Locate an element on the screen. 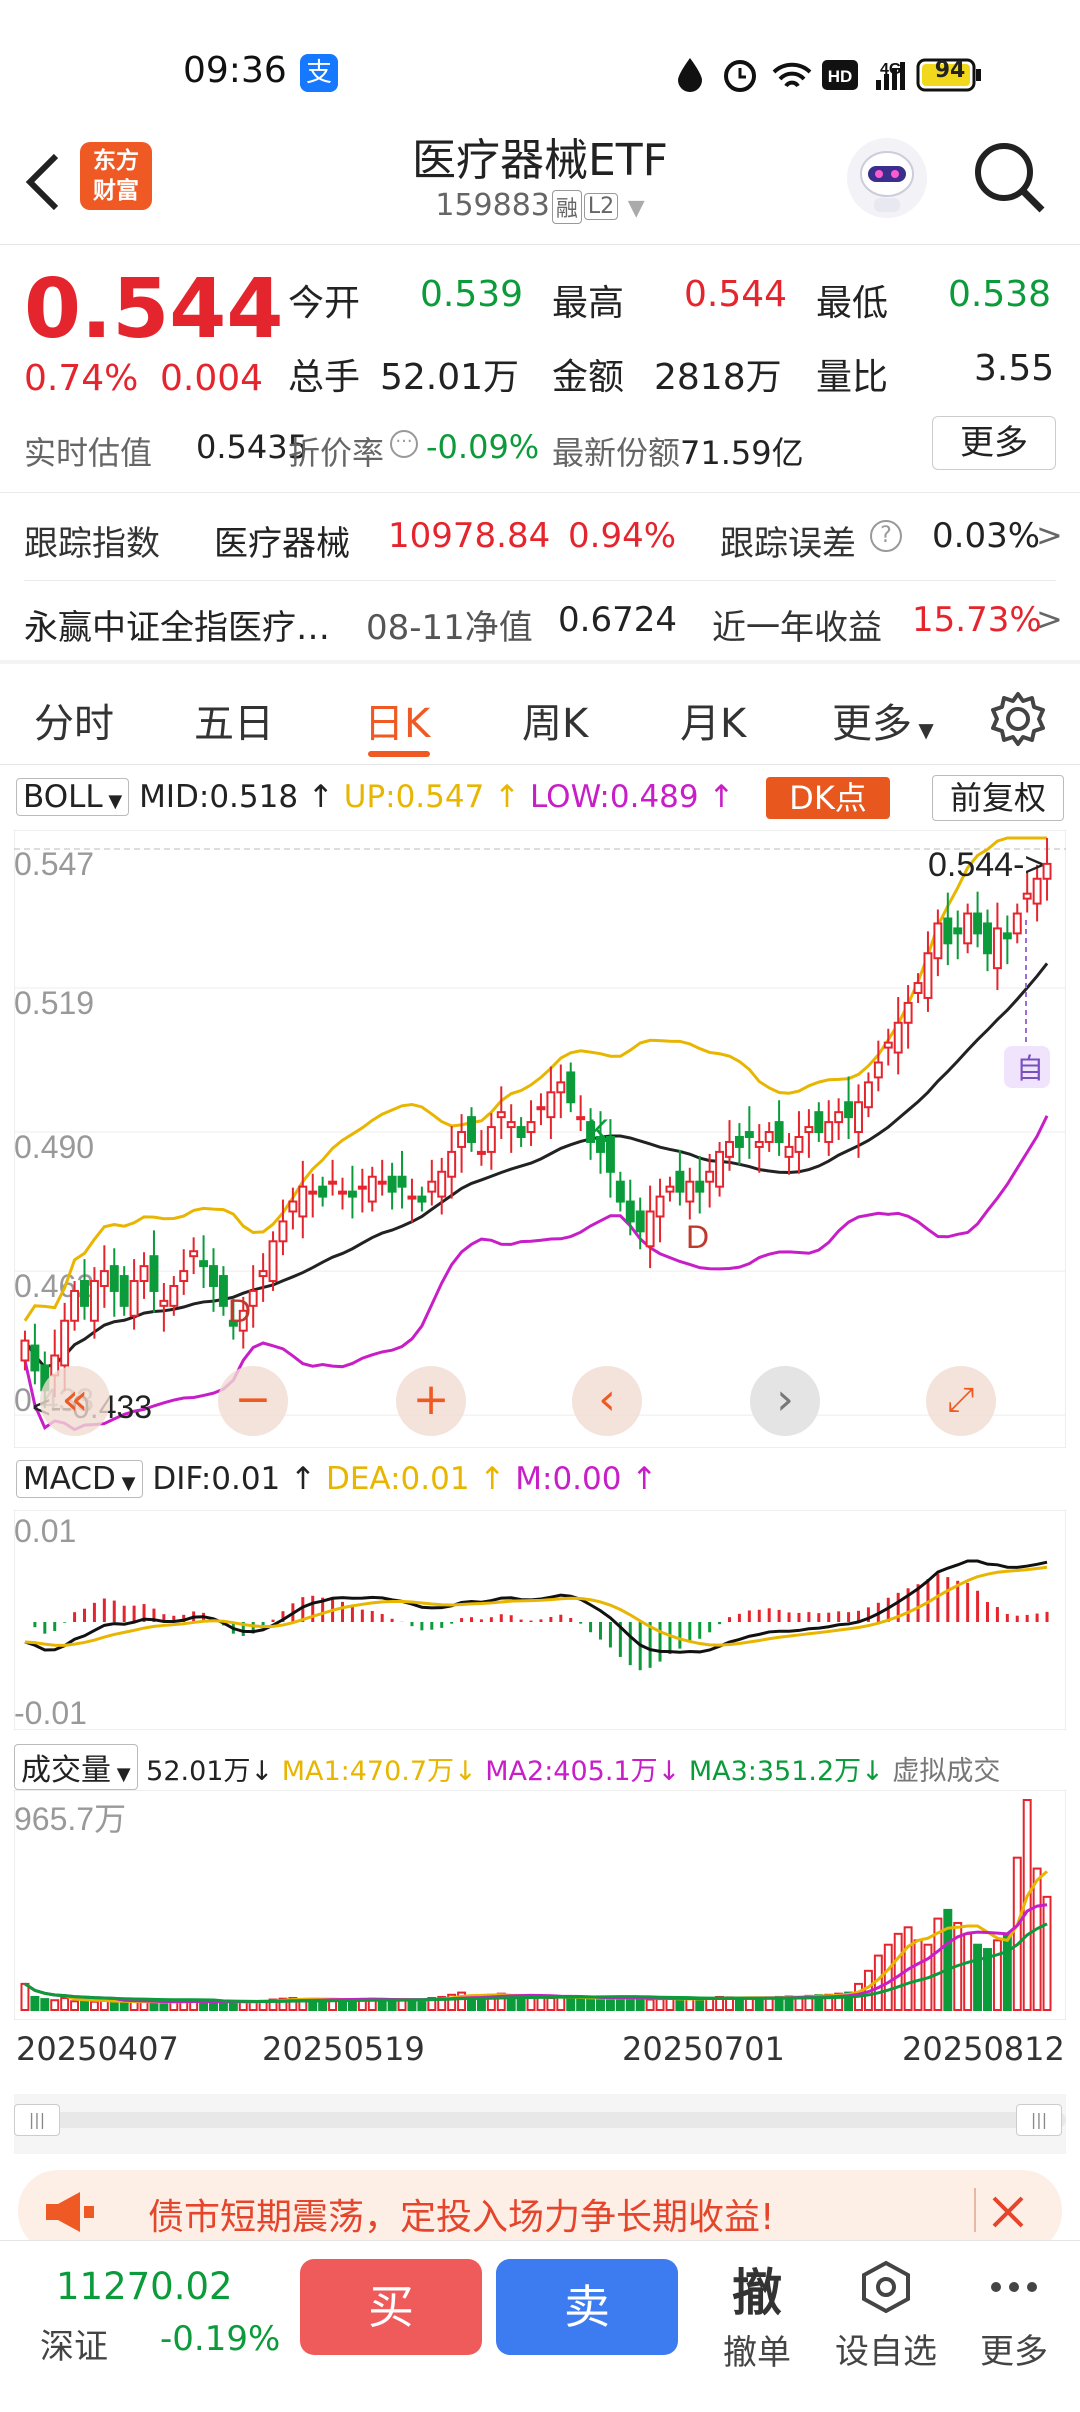  stock-code-line: 159883 融 L2 ▼ is located at coordinates (540, 206).